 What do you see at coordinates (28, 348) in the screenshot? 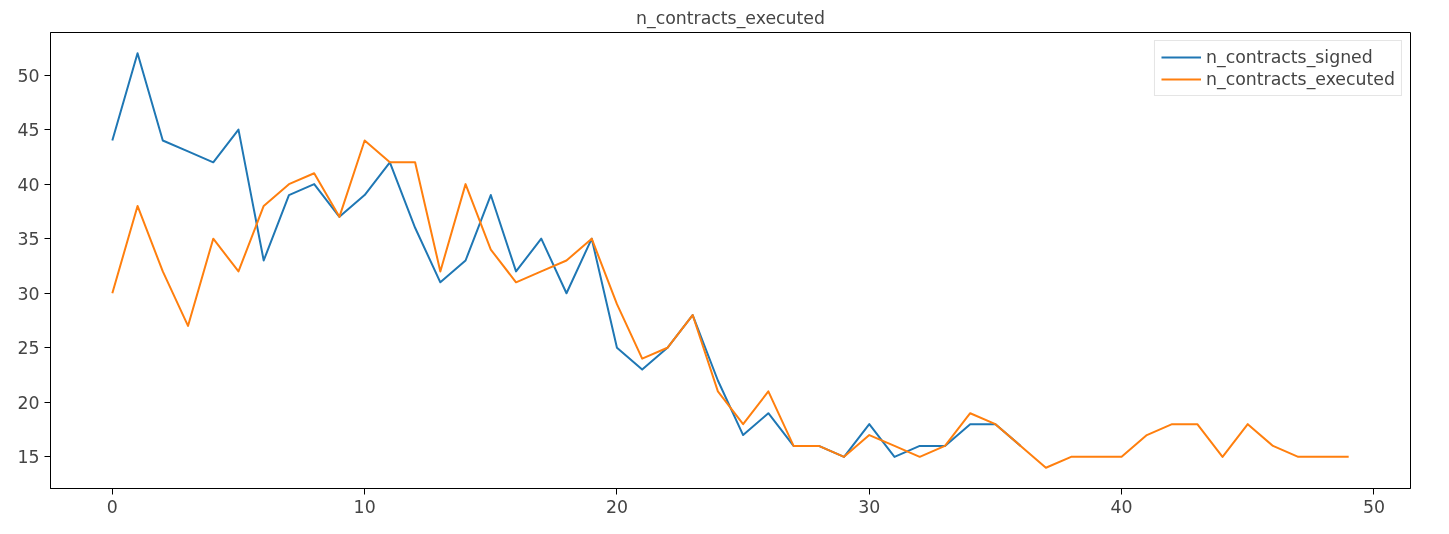
I see `y-tick-label: 25` at bounding box center [28, 348].